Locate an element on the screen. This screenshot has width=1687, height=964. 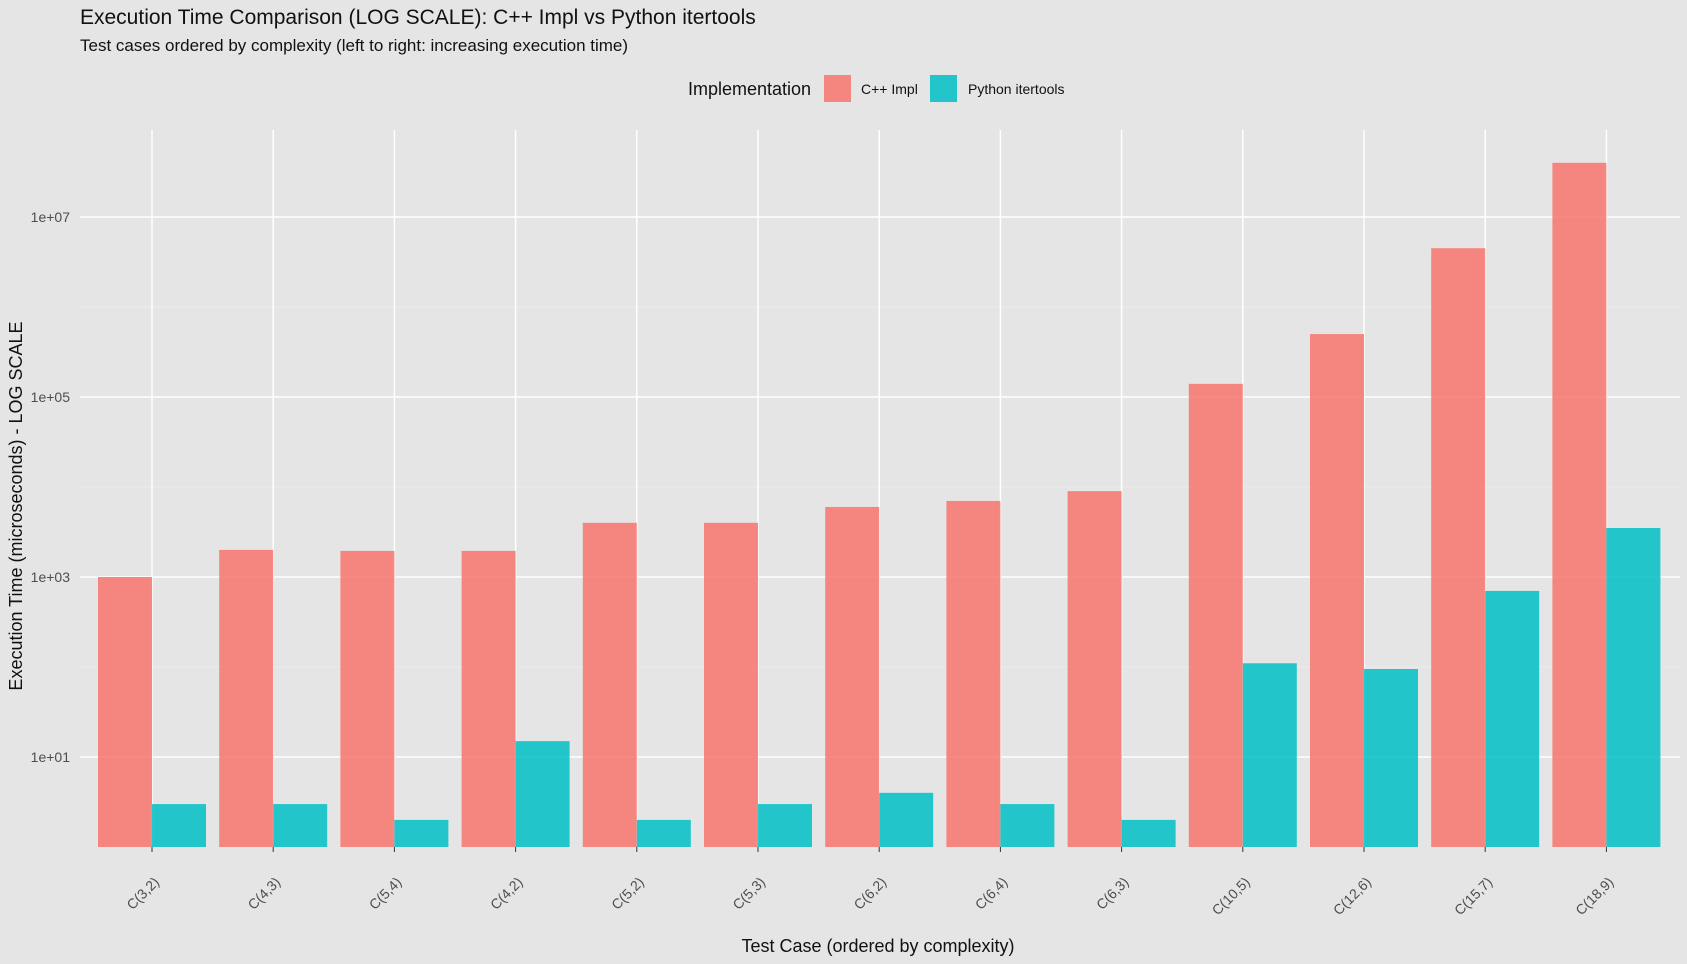
legend-key-python is located at coordinates (943, 88).